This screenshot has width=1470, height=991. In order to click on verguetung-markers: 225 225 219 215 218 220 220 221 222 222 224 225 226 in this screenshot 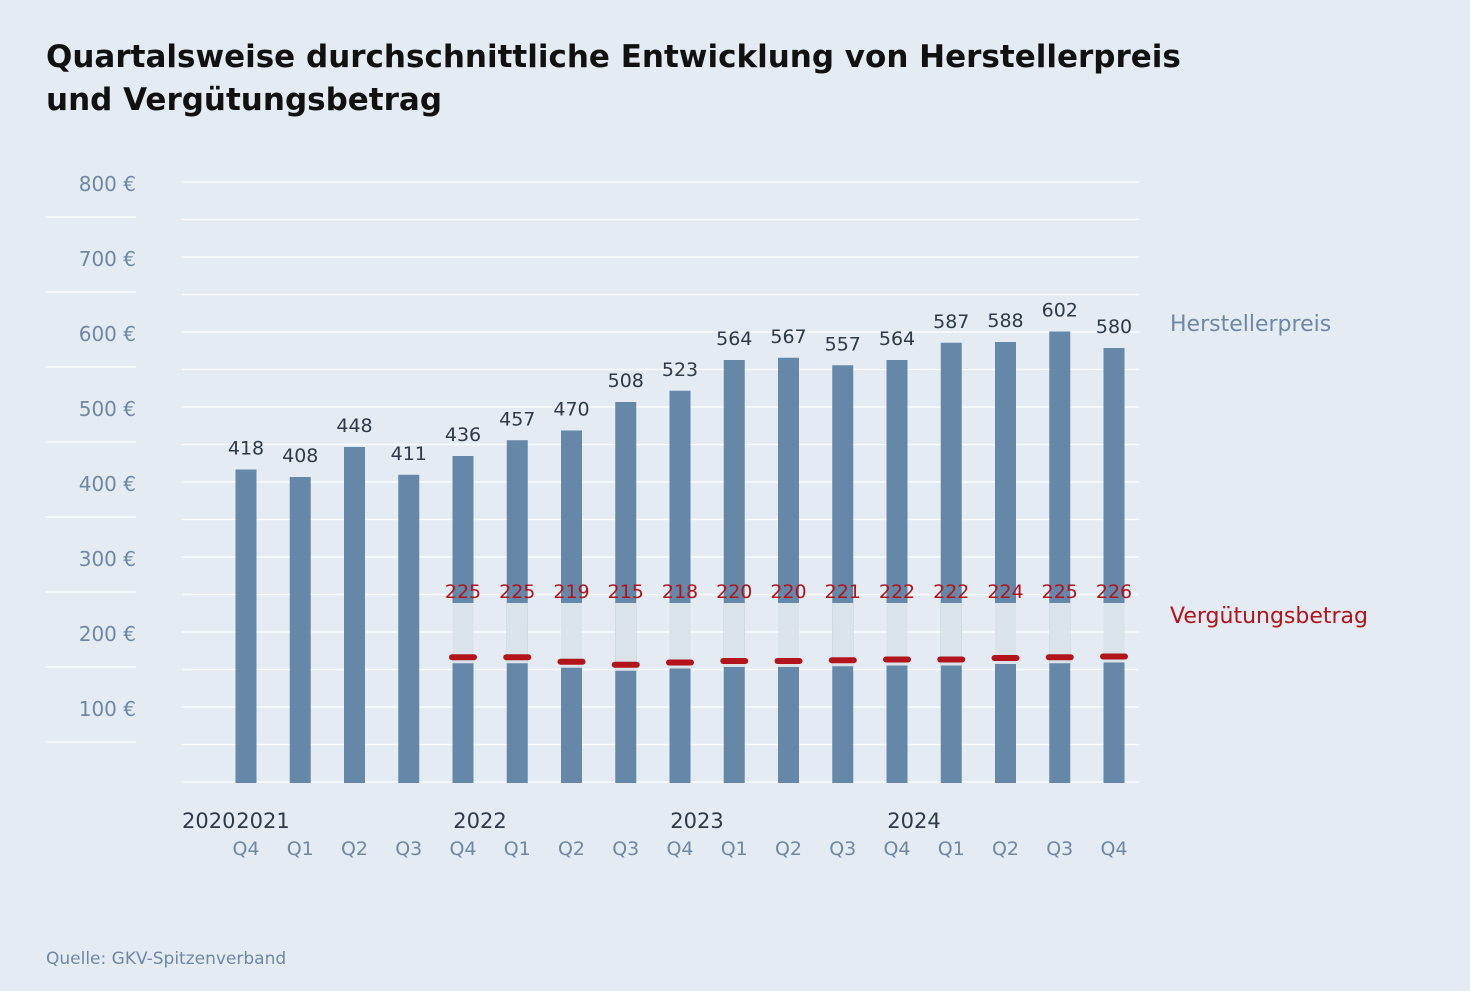, I will do `click(788, 626)`.